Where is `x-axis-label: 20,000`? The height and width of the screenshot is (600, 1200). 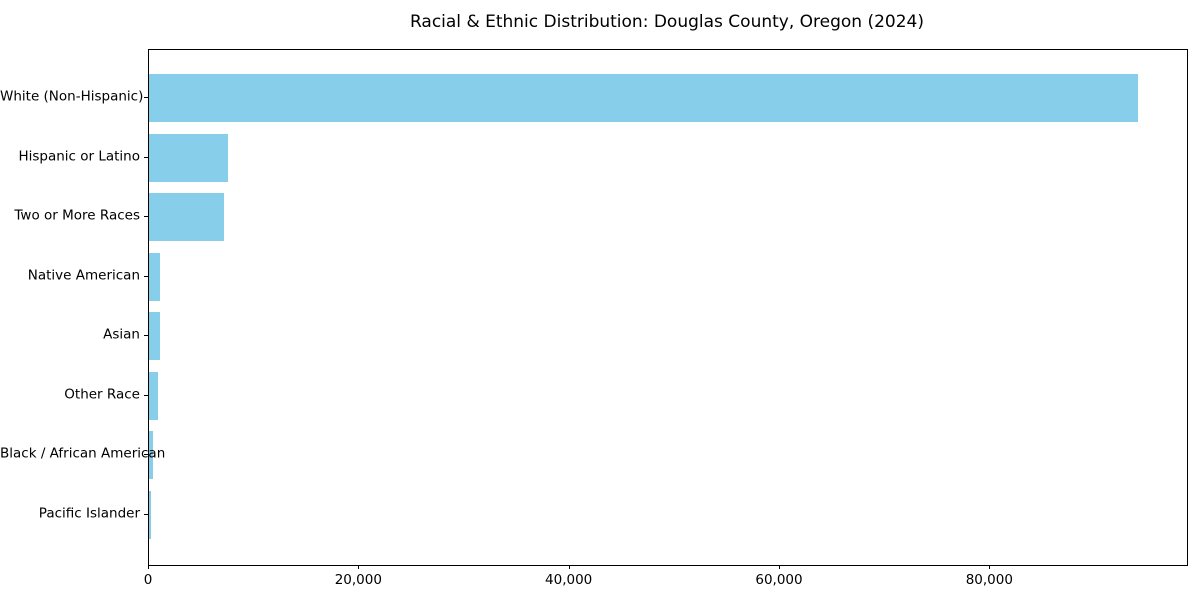
x-axis-label: 20,000 is located at coordinates (358, 580).